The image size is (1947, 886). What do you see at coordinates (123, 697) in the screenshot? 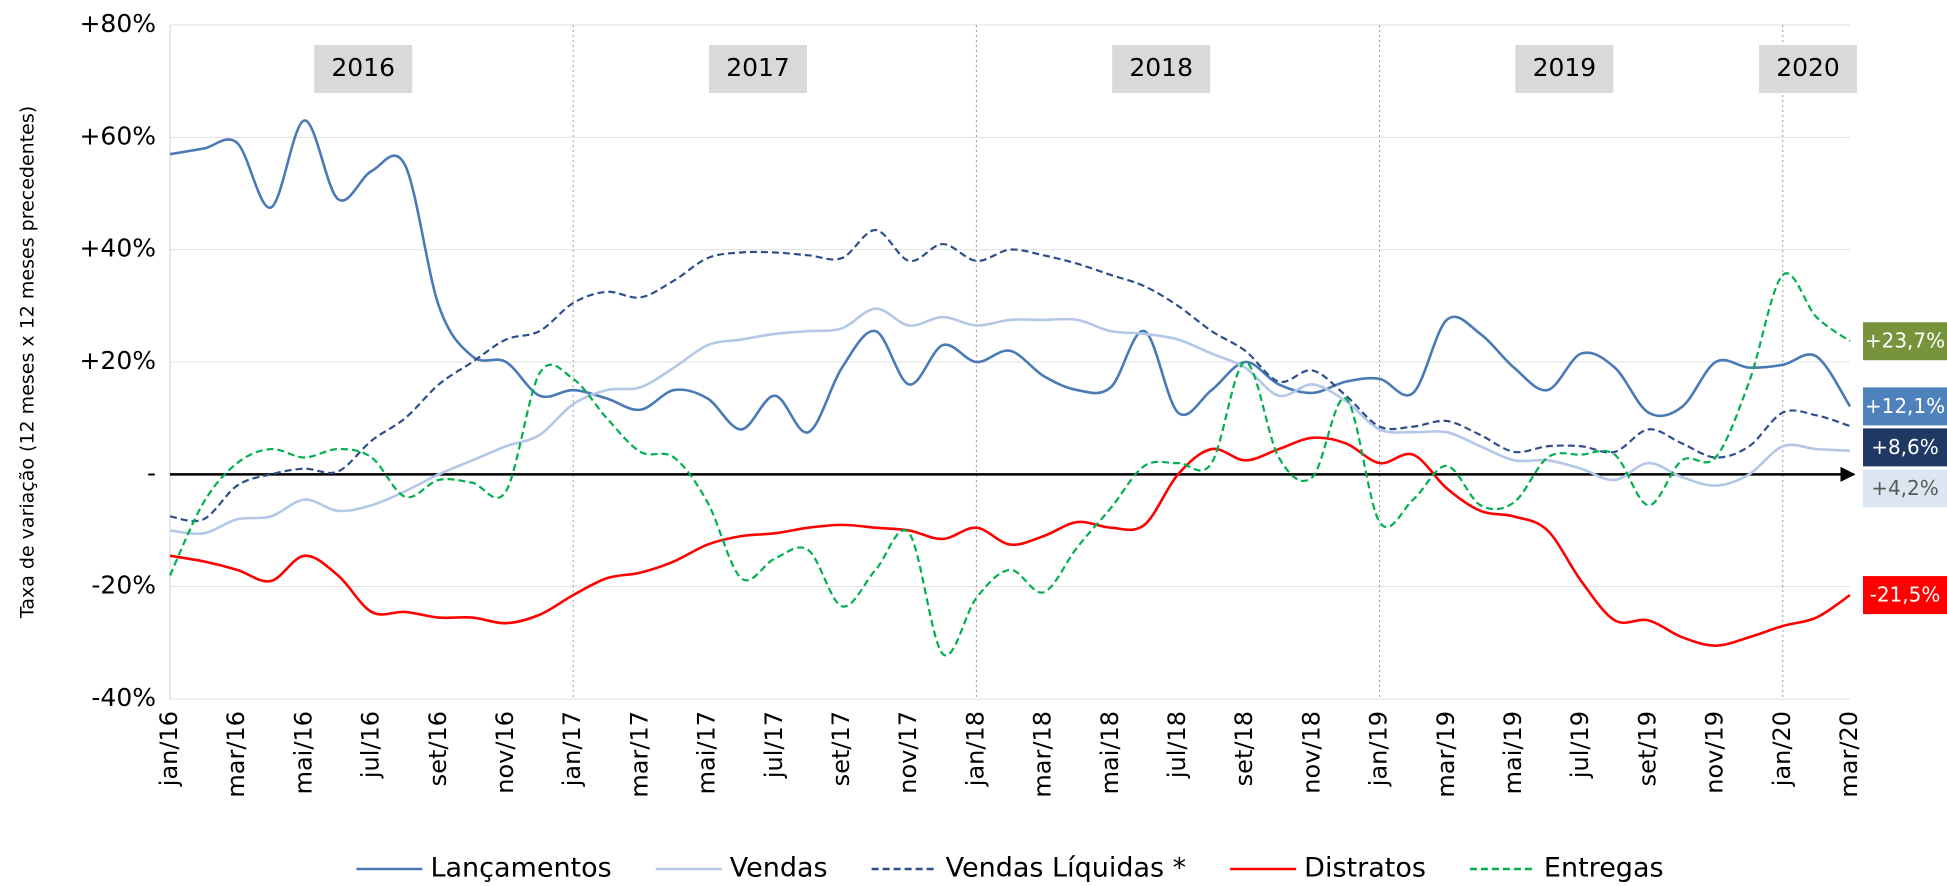
I see `y-tick-label: -40%` at bounding box center [123, 697].